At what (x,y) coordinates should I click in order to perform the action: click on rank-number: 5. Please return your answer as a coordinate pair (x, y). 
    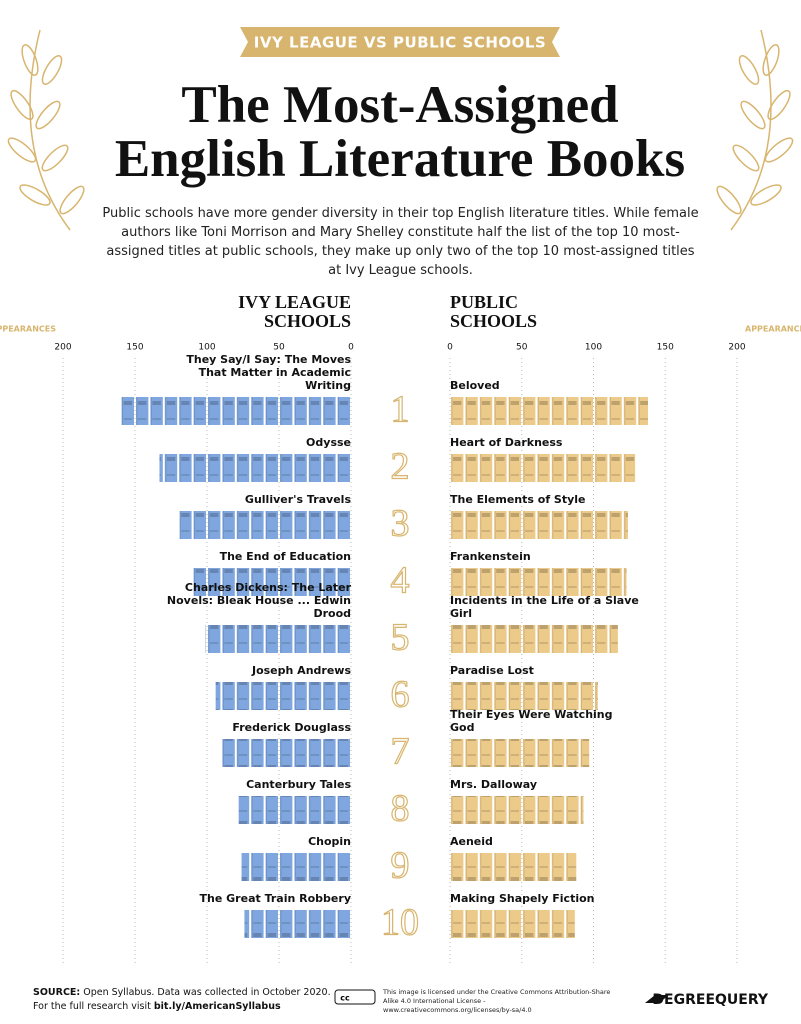
    Looking at the image, I should click on (400, 638).